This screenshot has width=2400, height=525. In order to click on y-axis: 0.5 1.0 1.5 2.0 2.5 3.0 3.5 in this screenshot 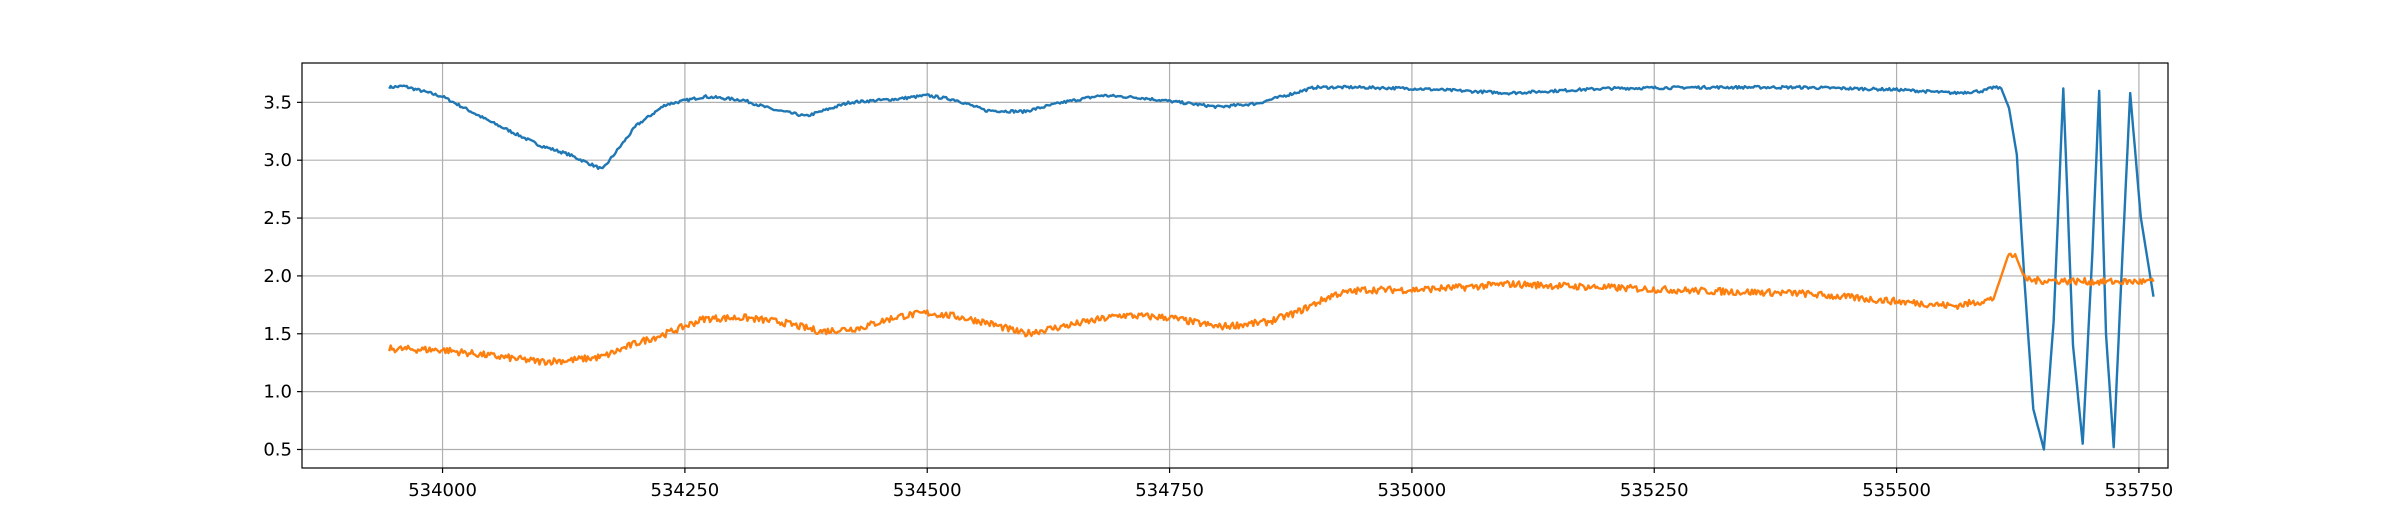, I will do `click(282, 276)`.